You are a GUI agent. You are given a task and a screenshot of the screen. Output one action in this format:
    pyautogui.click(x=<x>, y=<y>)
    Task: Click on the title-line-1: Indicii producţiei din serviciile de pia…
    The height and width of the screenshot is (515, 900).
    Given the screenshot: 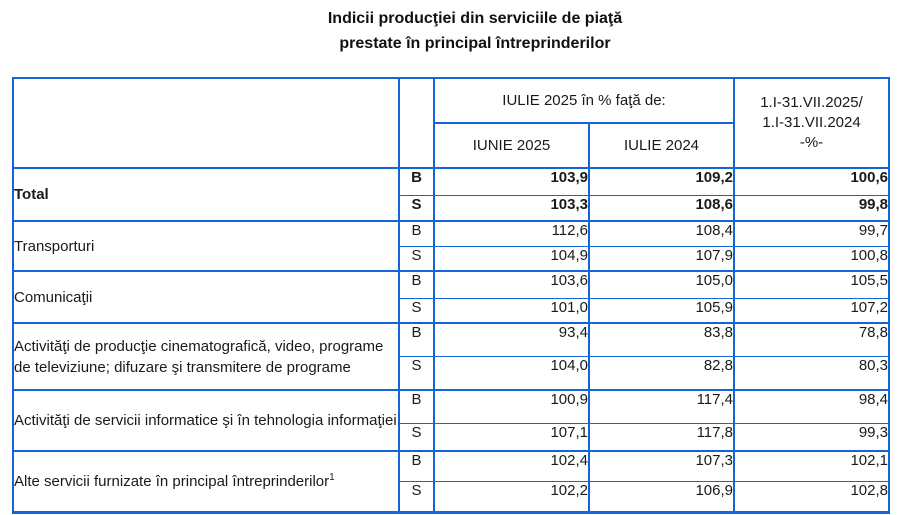 What is the action you would take?
    pyautogui.click(x=475, y=18)
    